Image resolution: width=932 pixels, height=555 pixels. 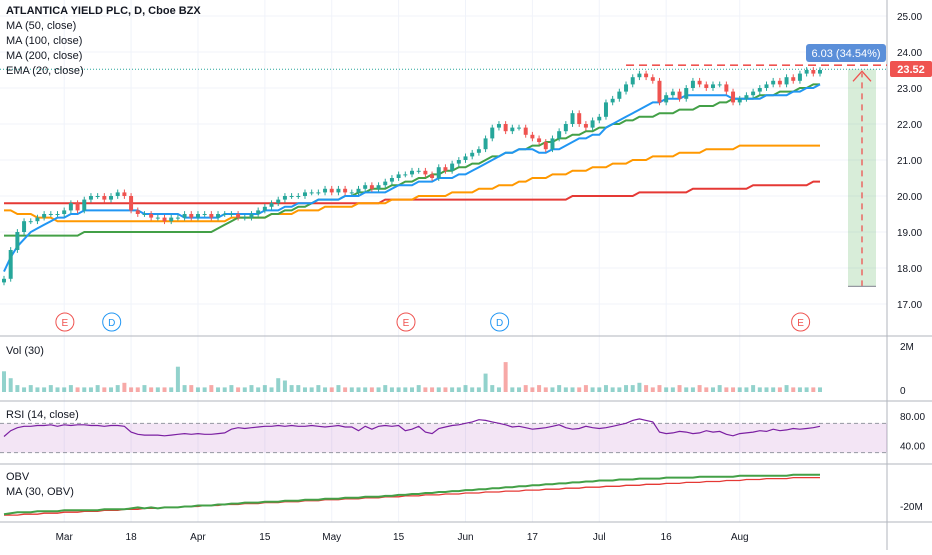 What do you see at coordinates (41, 26) in the screenshot?
I see `legend-ma50: MA (50, close)` at bounding box center [41, 26].